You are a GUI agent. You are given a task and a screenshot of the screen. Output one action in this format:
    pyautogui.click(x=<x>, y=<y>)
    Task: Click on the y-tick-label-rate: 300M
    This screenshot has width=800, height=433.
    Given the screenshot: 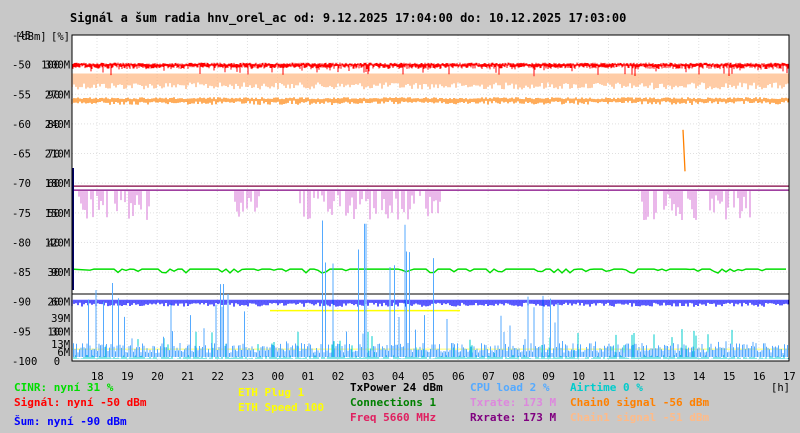 What is the action you would take?
    pyautogui.click(x=57, y=66)
    